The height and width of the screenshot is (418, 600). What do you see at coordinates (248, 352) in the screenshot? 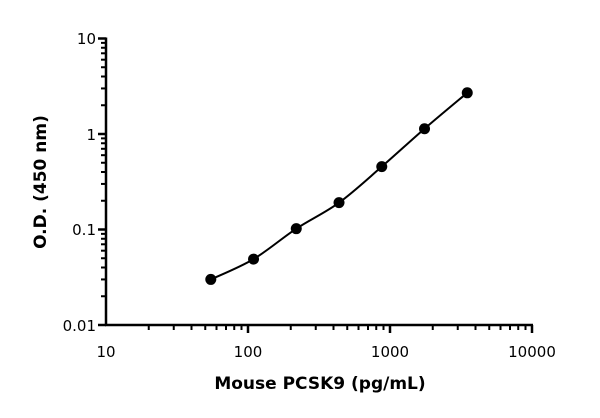
I see `x-tick-label-100: 100` at bounding box center [248, 352].